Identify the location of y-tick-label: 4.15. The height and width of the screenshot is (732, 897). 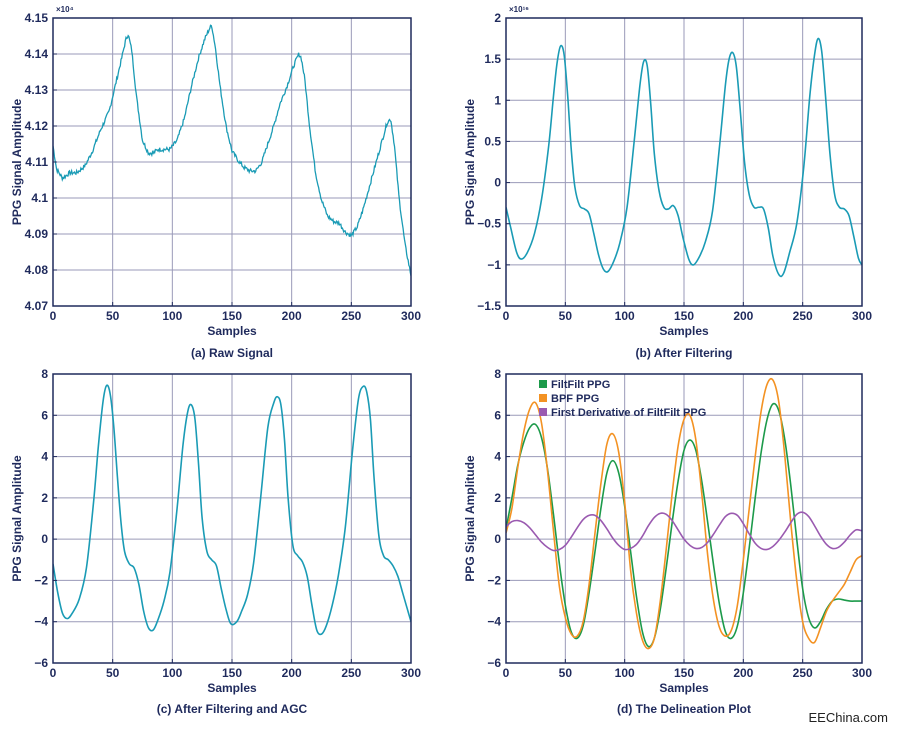
(37, 18).